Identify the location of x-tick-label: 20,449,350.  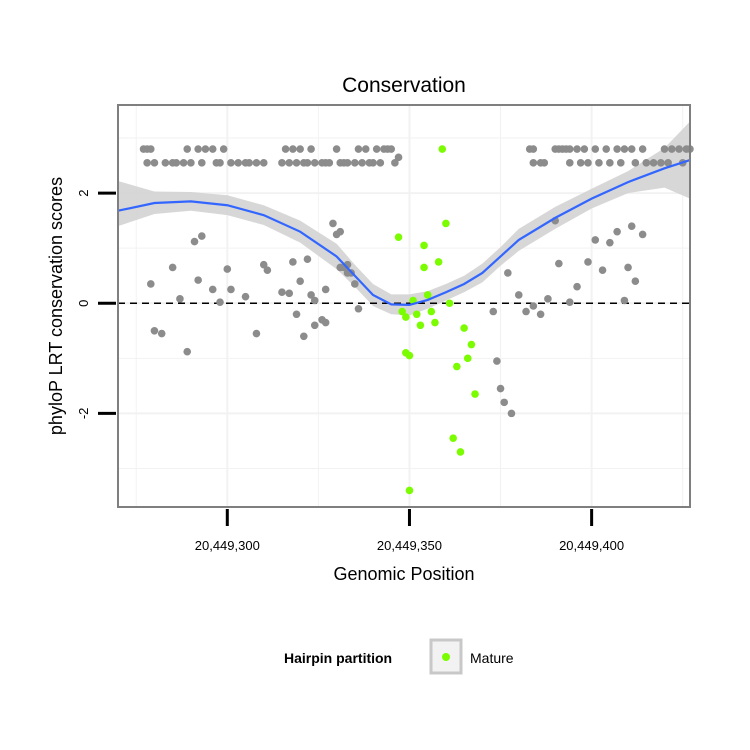
(409, 545).